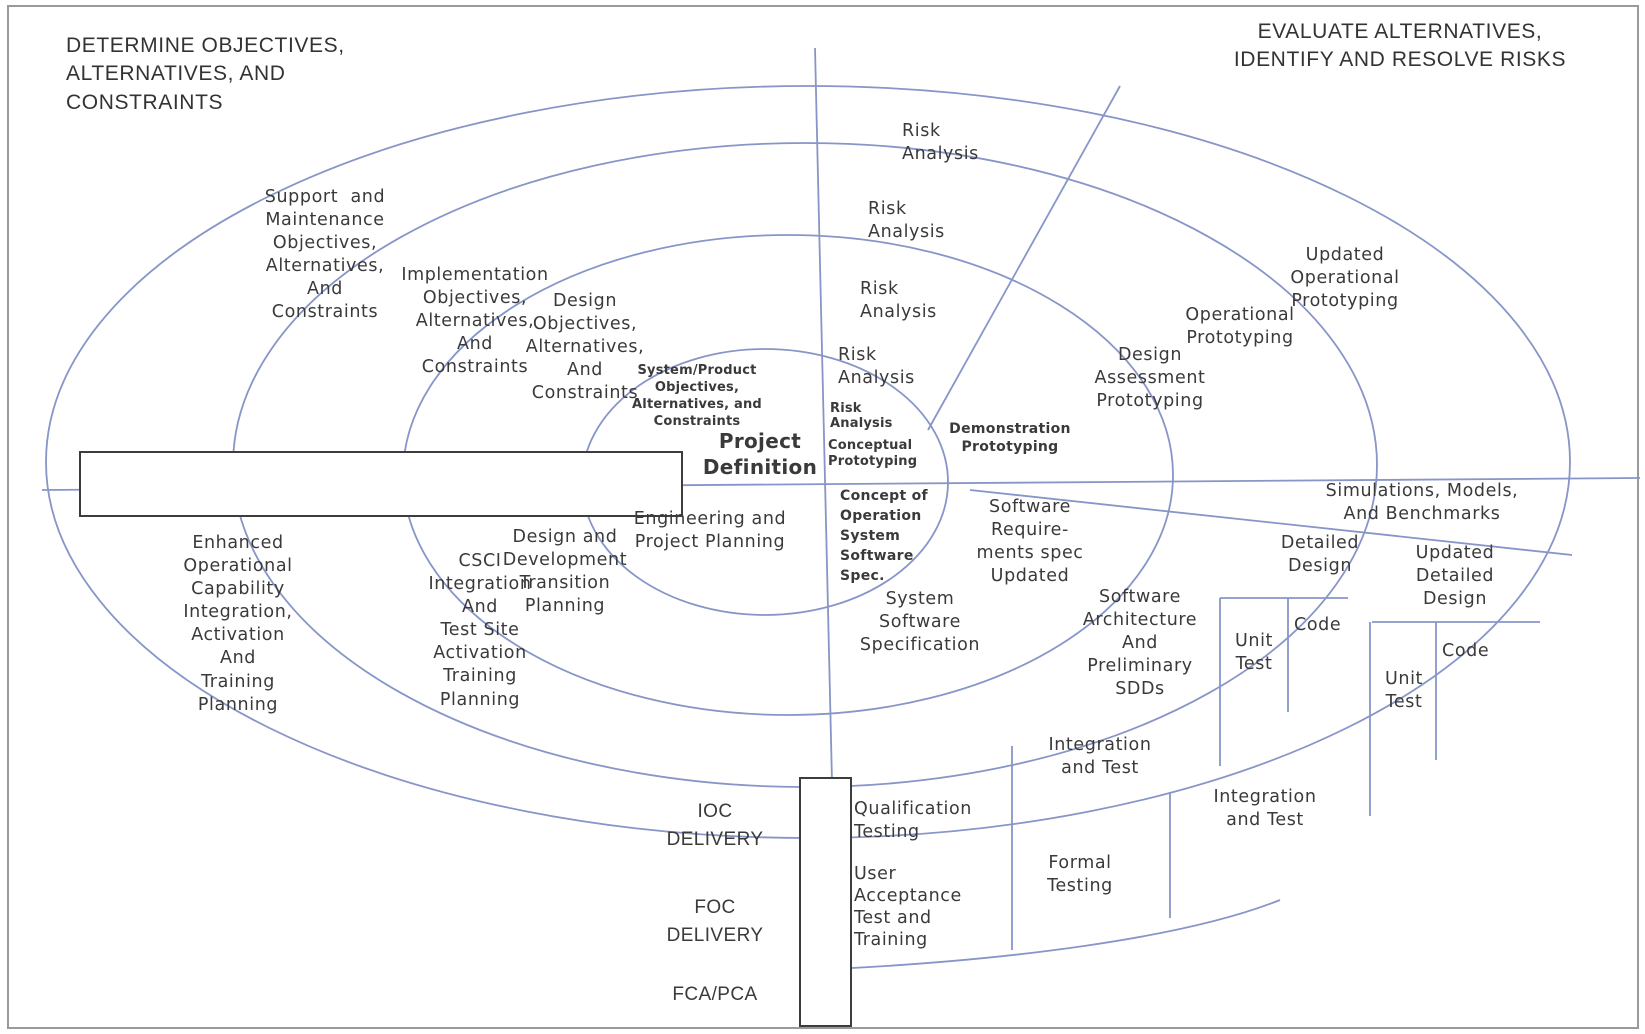 This screenshot has width=1645, height=1034. What do you see at coordinates (906, 221) in the screenshot?
I see `risk-analysis-3: Risk Analysis` at bounding box center [906, 221].